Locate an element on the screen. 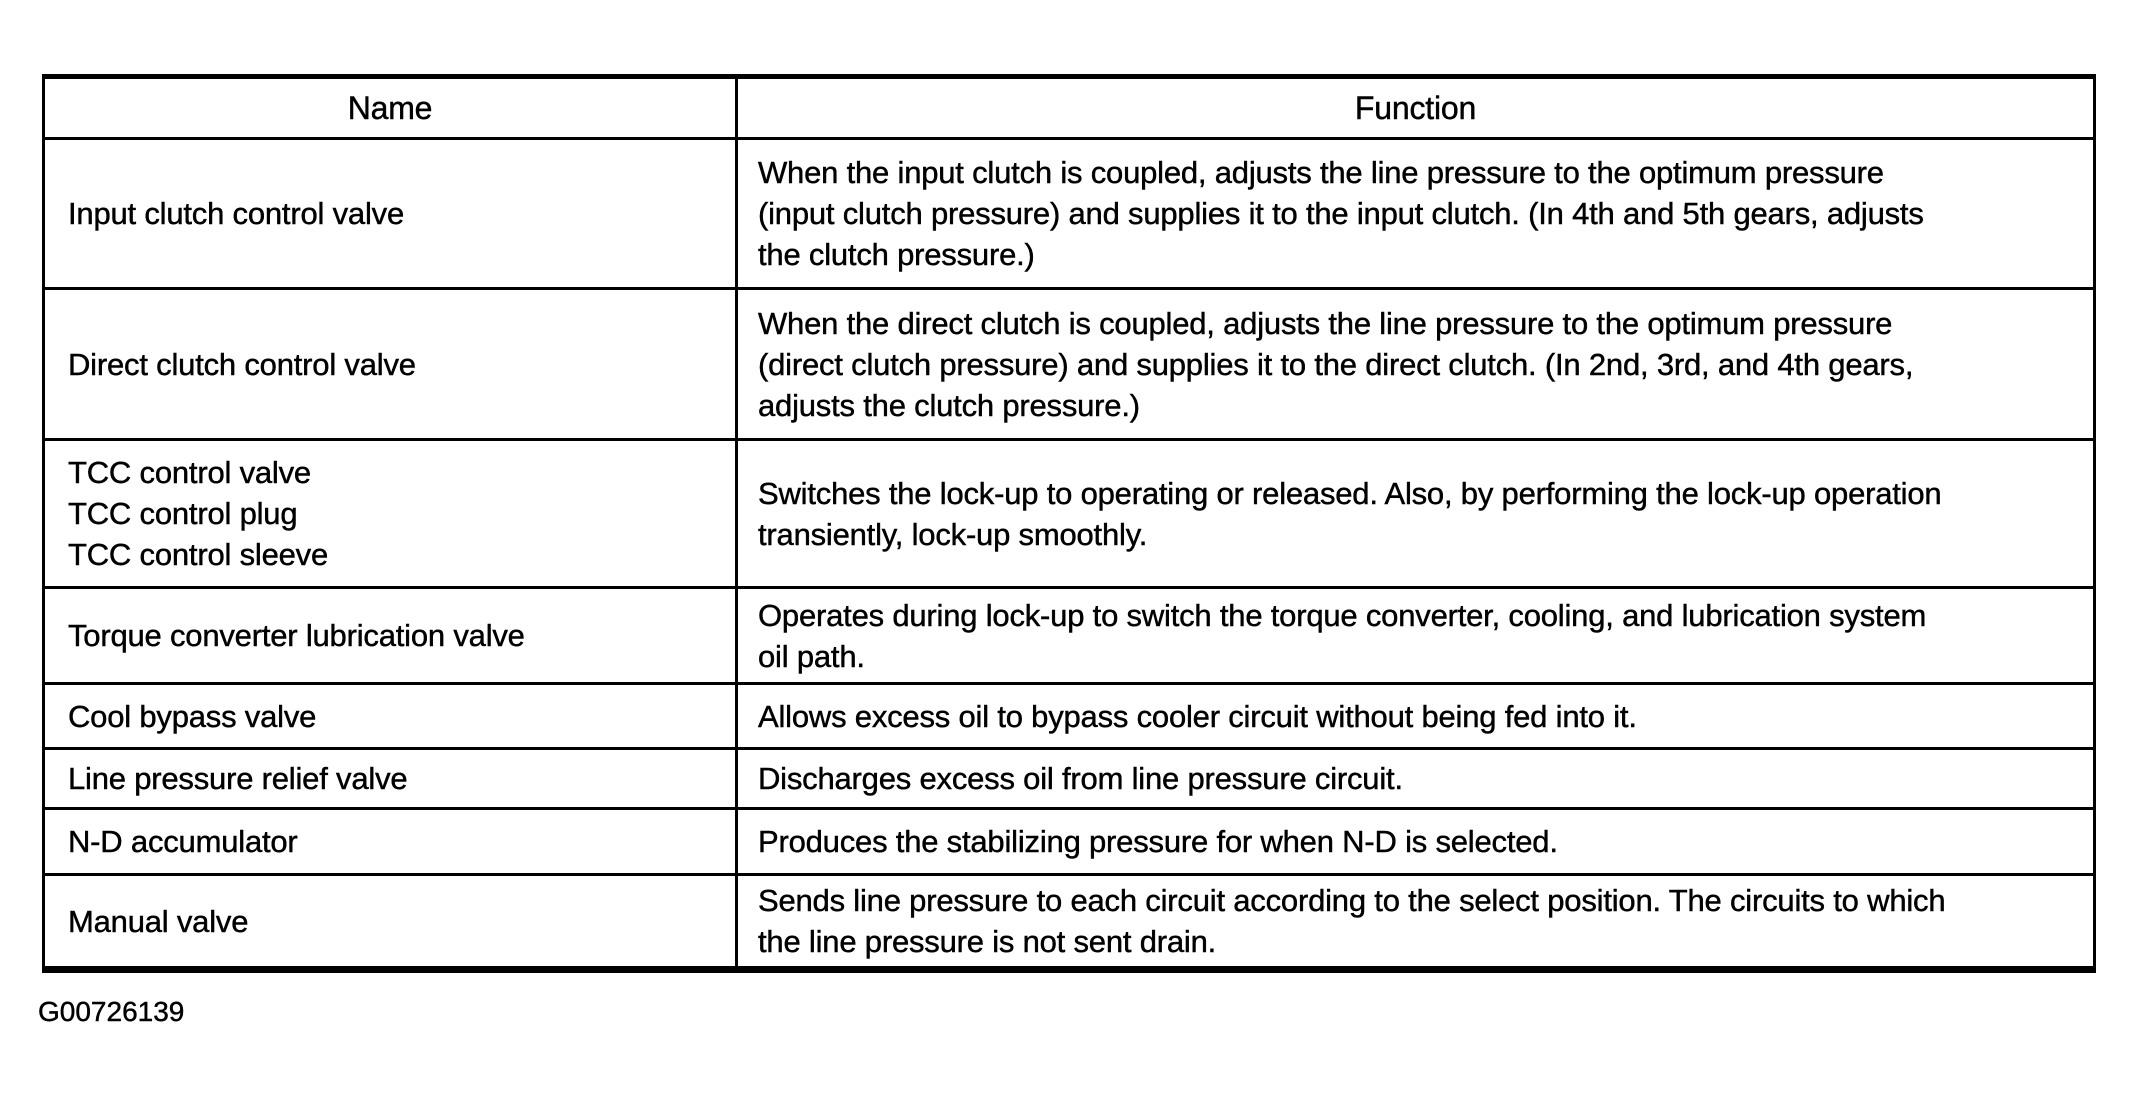  table-header-row: Name Function is located at coordinates (1069, 108).